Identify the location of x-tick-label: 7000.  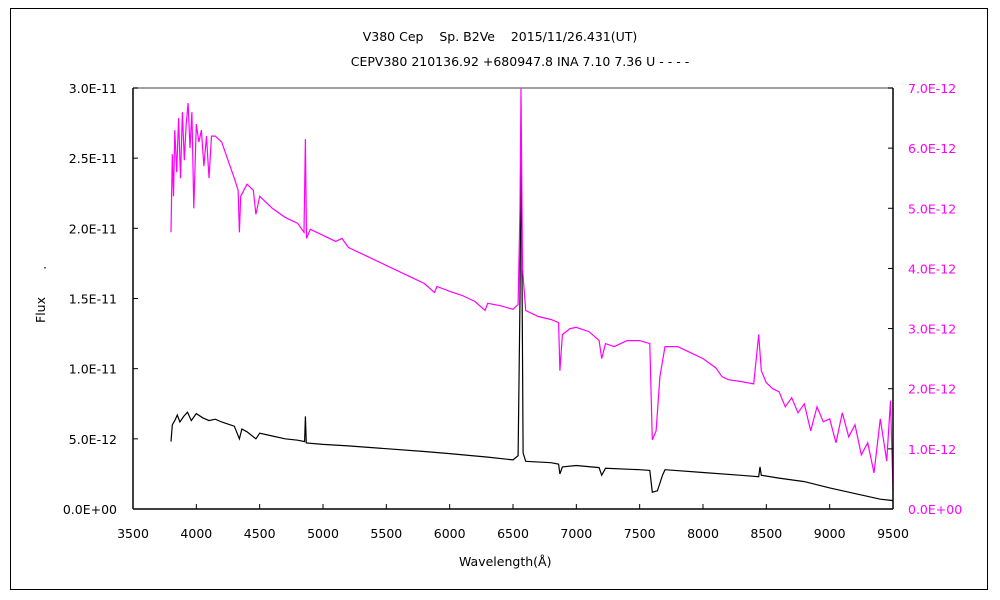
(576, 533).